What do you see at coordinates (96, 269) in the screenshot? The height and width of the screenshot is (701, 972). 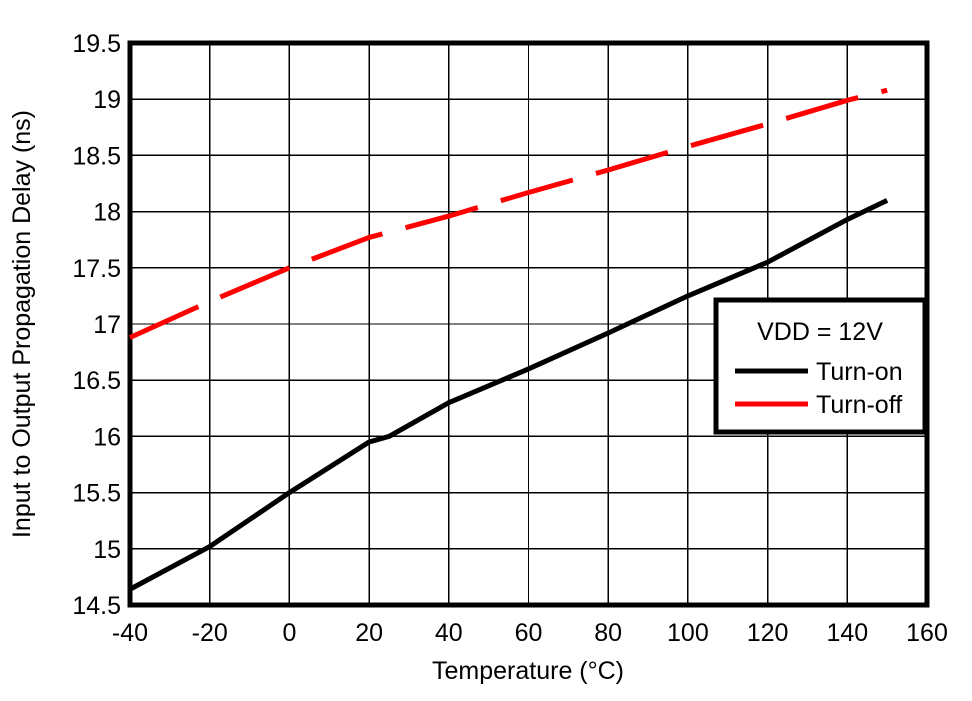 I see `y-tick-label: 17.5` at bounding box center [96, 269].